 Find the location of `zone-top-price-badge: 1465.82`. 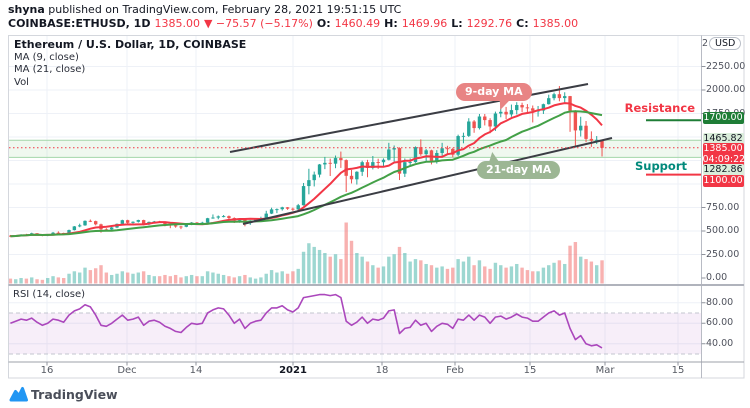

zone-top-price-badge: 1465.82 is located at coordinates (723, 138).